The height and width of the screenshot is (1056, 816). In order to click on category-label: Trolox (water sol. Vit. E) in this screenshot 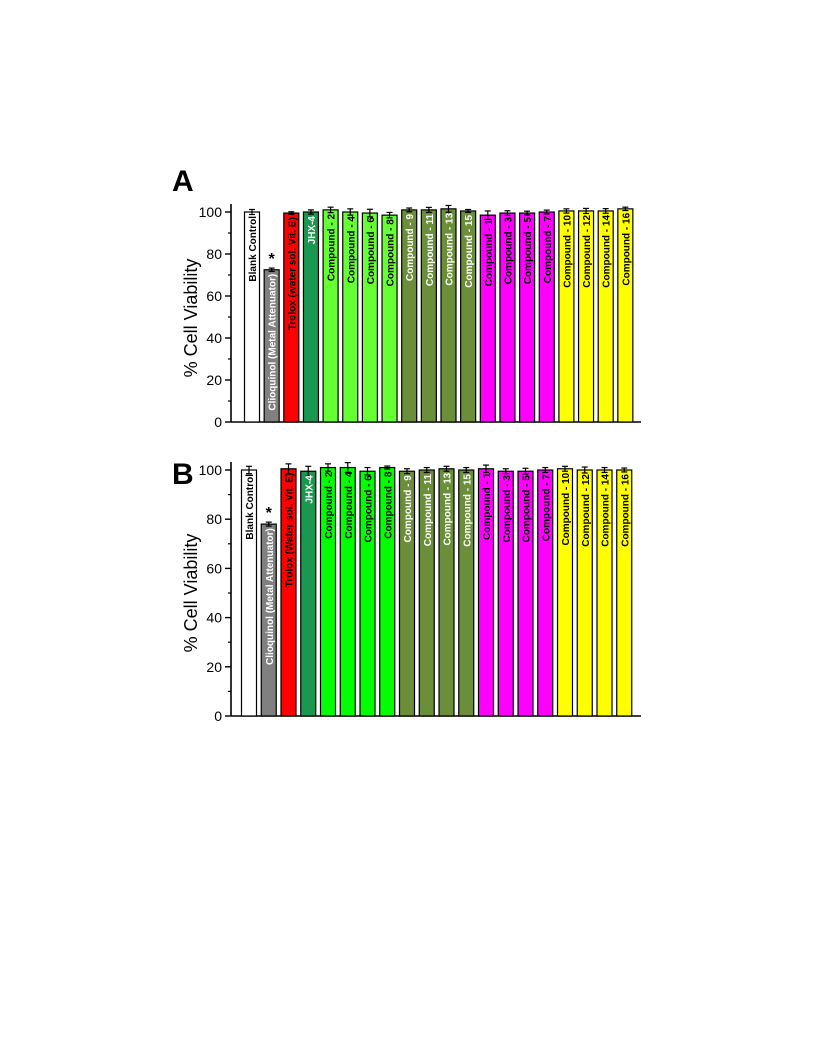, I will do `click(292, 273)`.